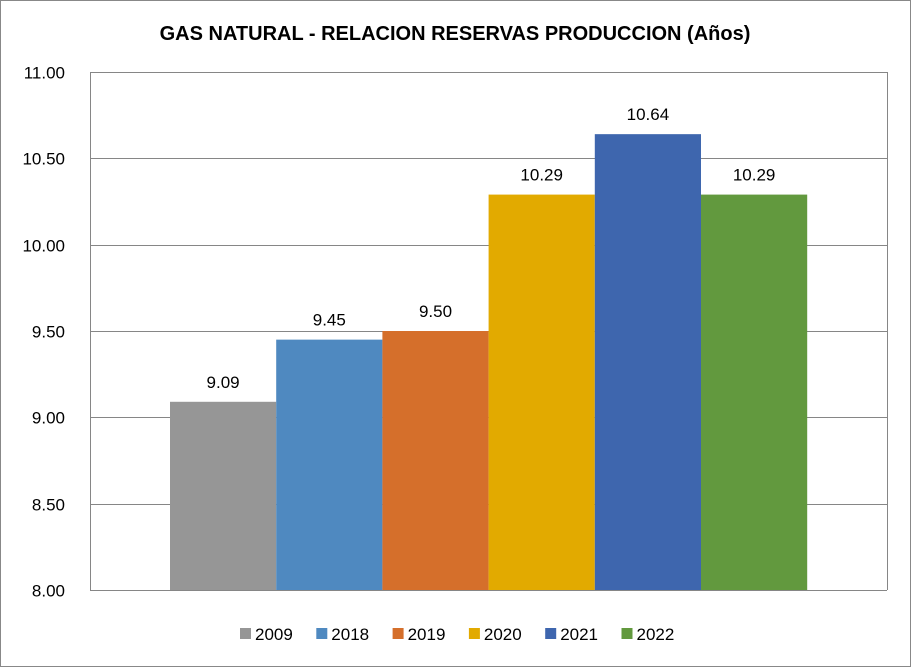  I want to click on bar-2021, so click(647, 362).